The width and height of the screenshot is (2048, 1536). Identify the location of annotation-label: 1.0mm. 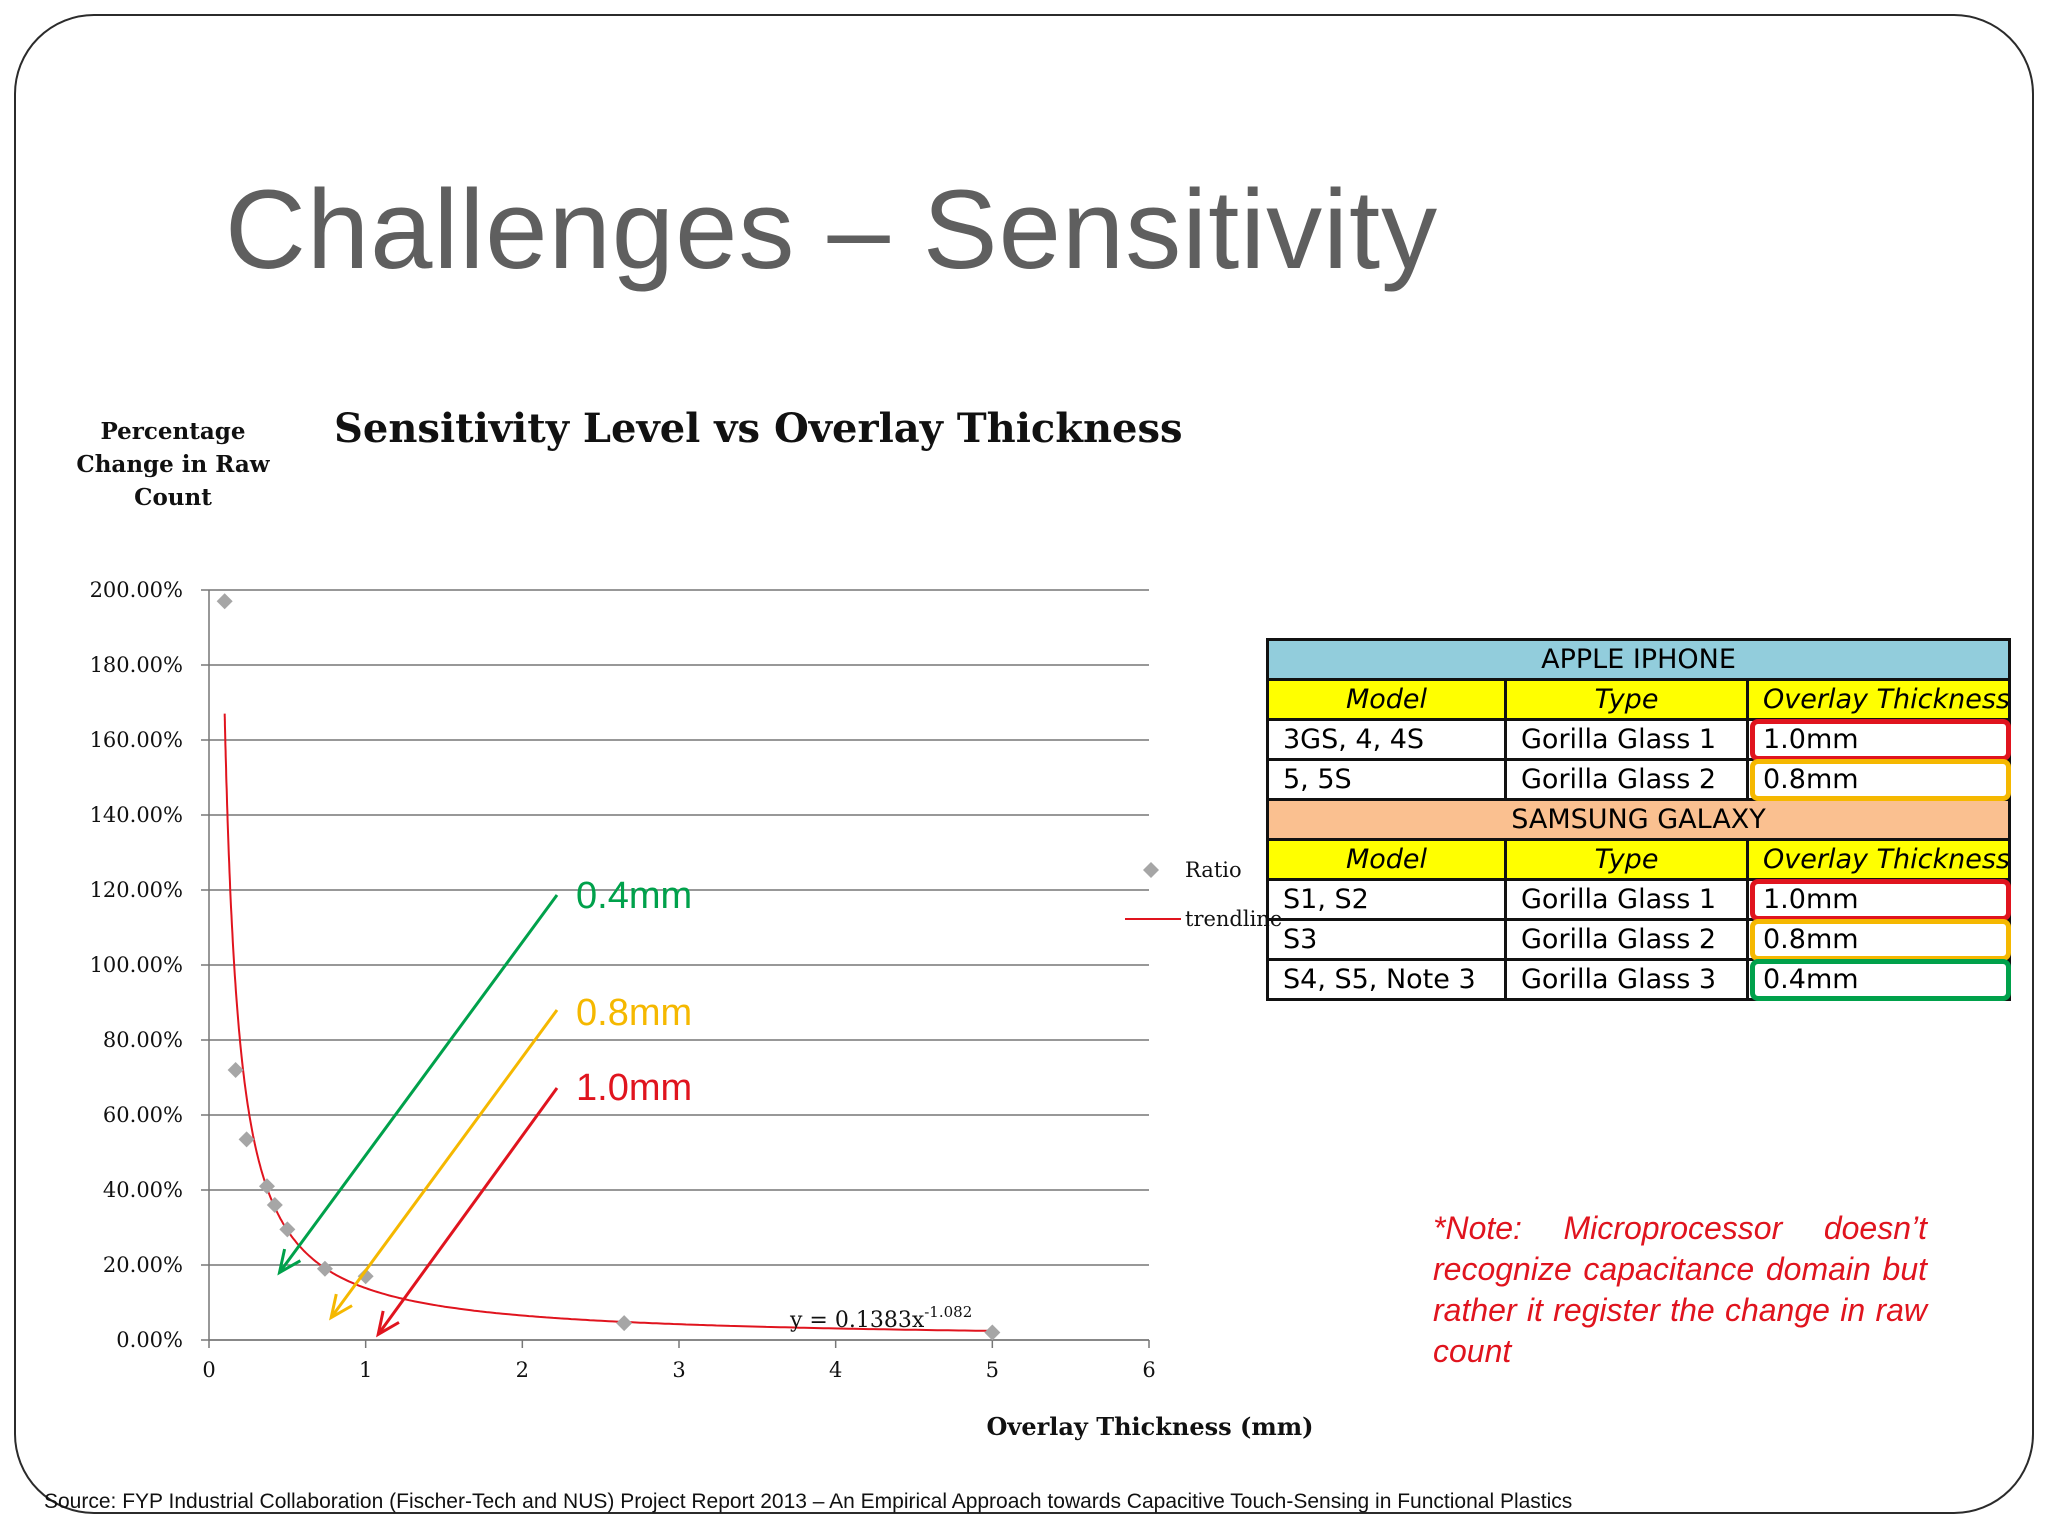
(634, 1088).